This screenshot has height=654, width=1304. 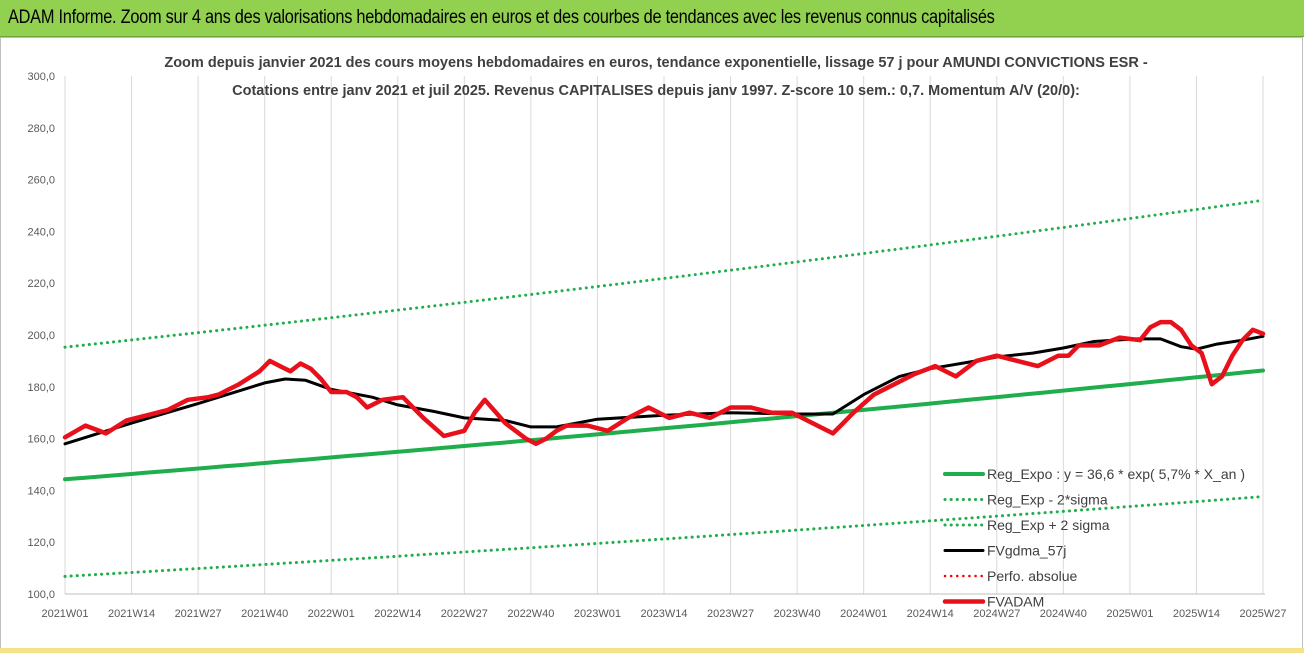 I want to click on y-tick-label: 120,0, so click(x=41, y=543).